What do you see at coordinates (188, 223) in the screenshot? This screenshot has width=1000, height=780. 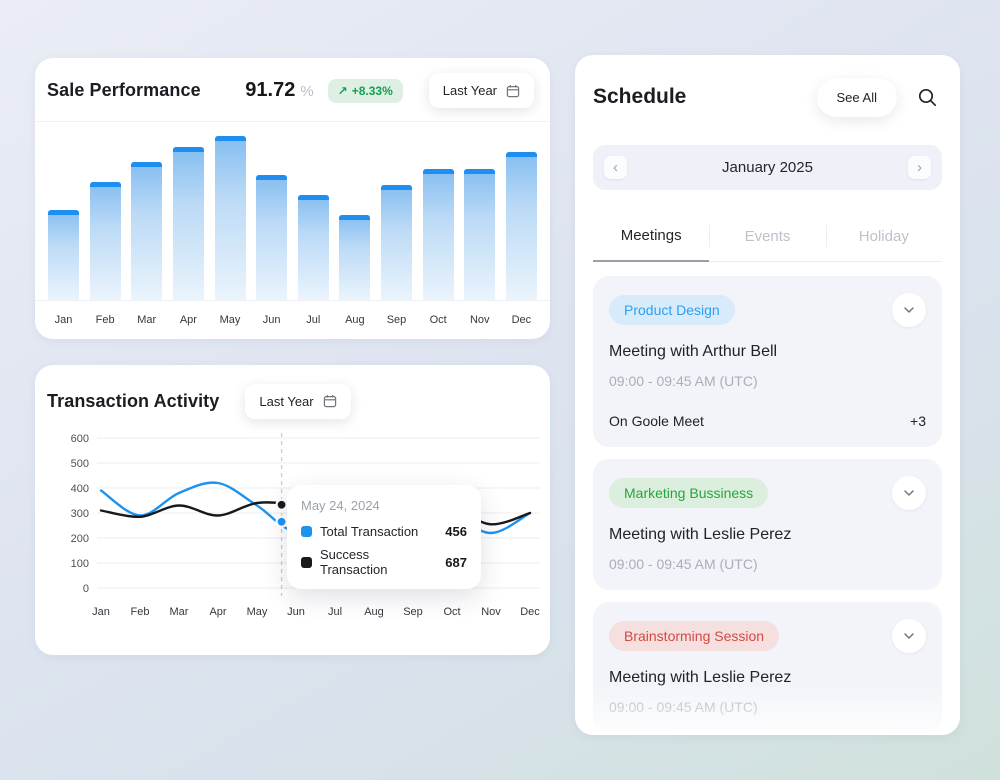 I see `sale-bar-apr` at bounding box center [188, 223].